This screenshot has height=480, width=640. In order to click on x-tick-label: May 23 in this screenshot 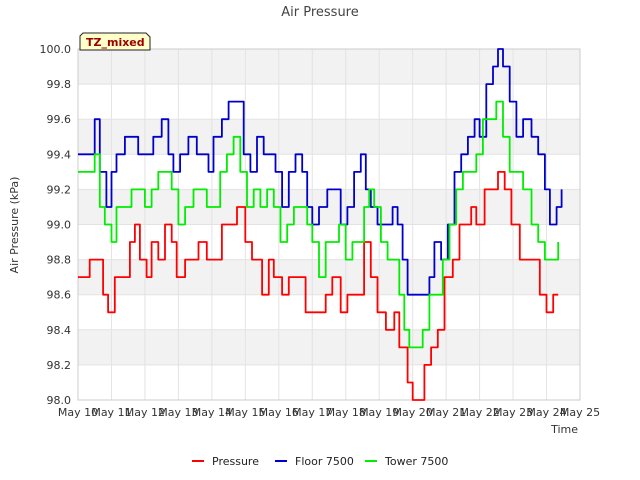, I will do `click(513, 412)`.